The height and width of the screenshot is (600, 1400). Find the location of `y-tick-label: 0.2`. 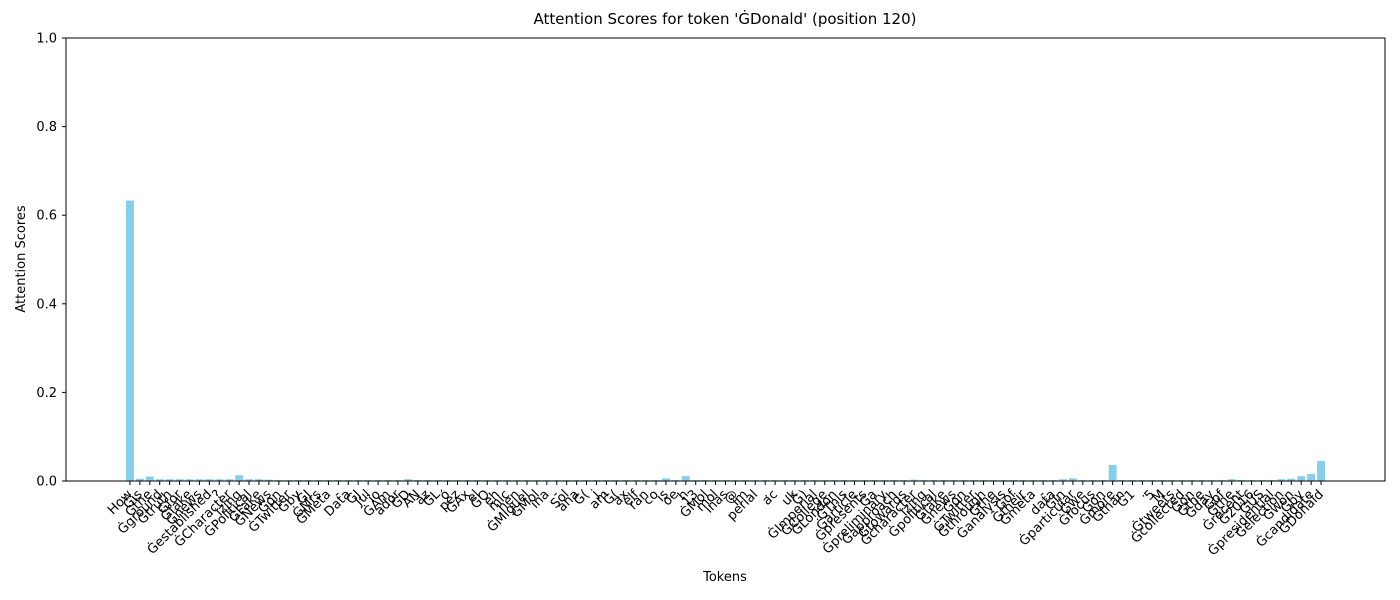

y-tick-label: 0.2 is located at coordinates (46, 393).